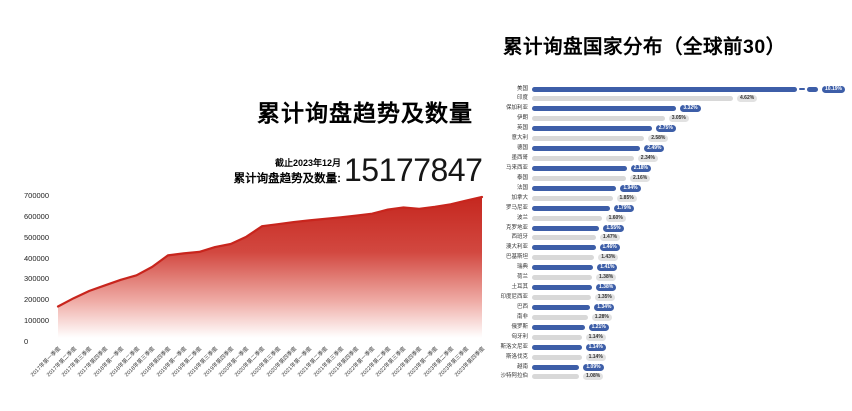 Image resolution: width=852 pixels, height=411 pixels. What do you see at coordinates (640, 178) in the screenshot?
I see `country-value-badge: 2.16%` at bounding box center [640, 178].